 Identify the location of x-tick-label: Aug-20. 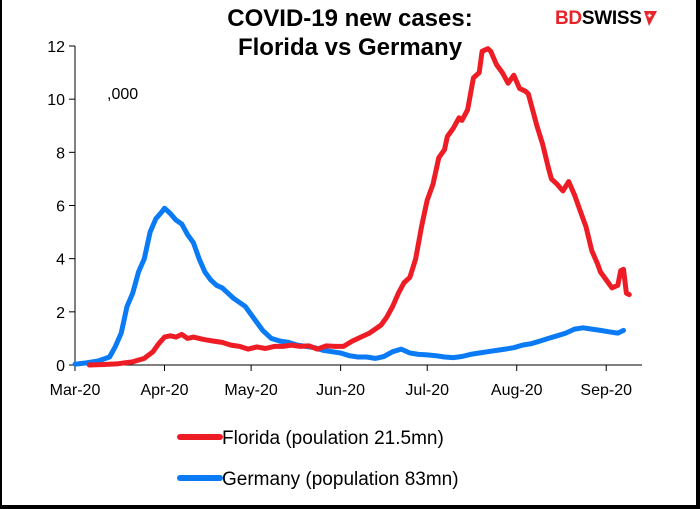
(517, 390).